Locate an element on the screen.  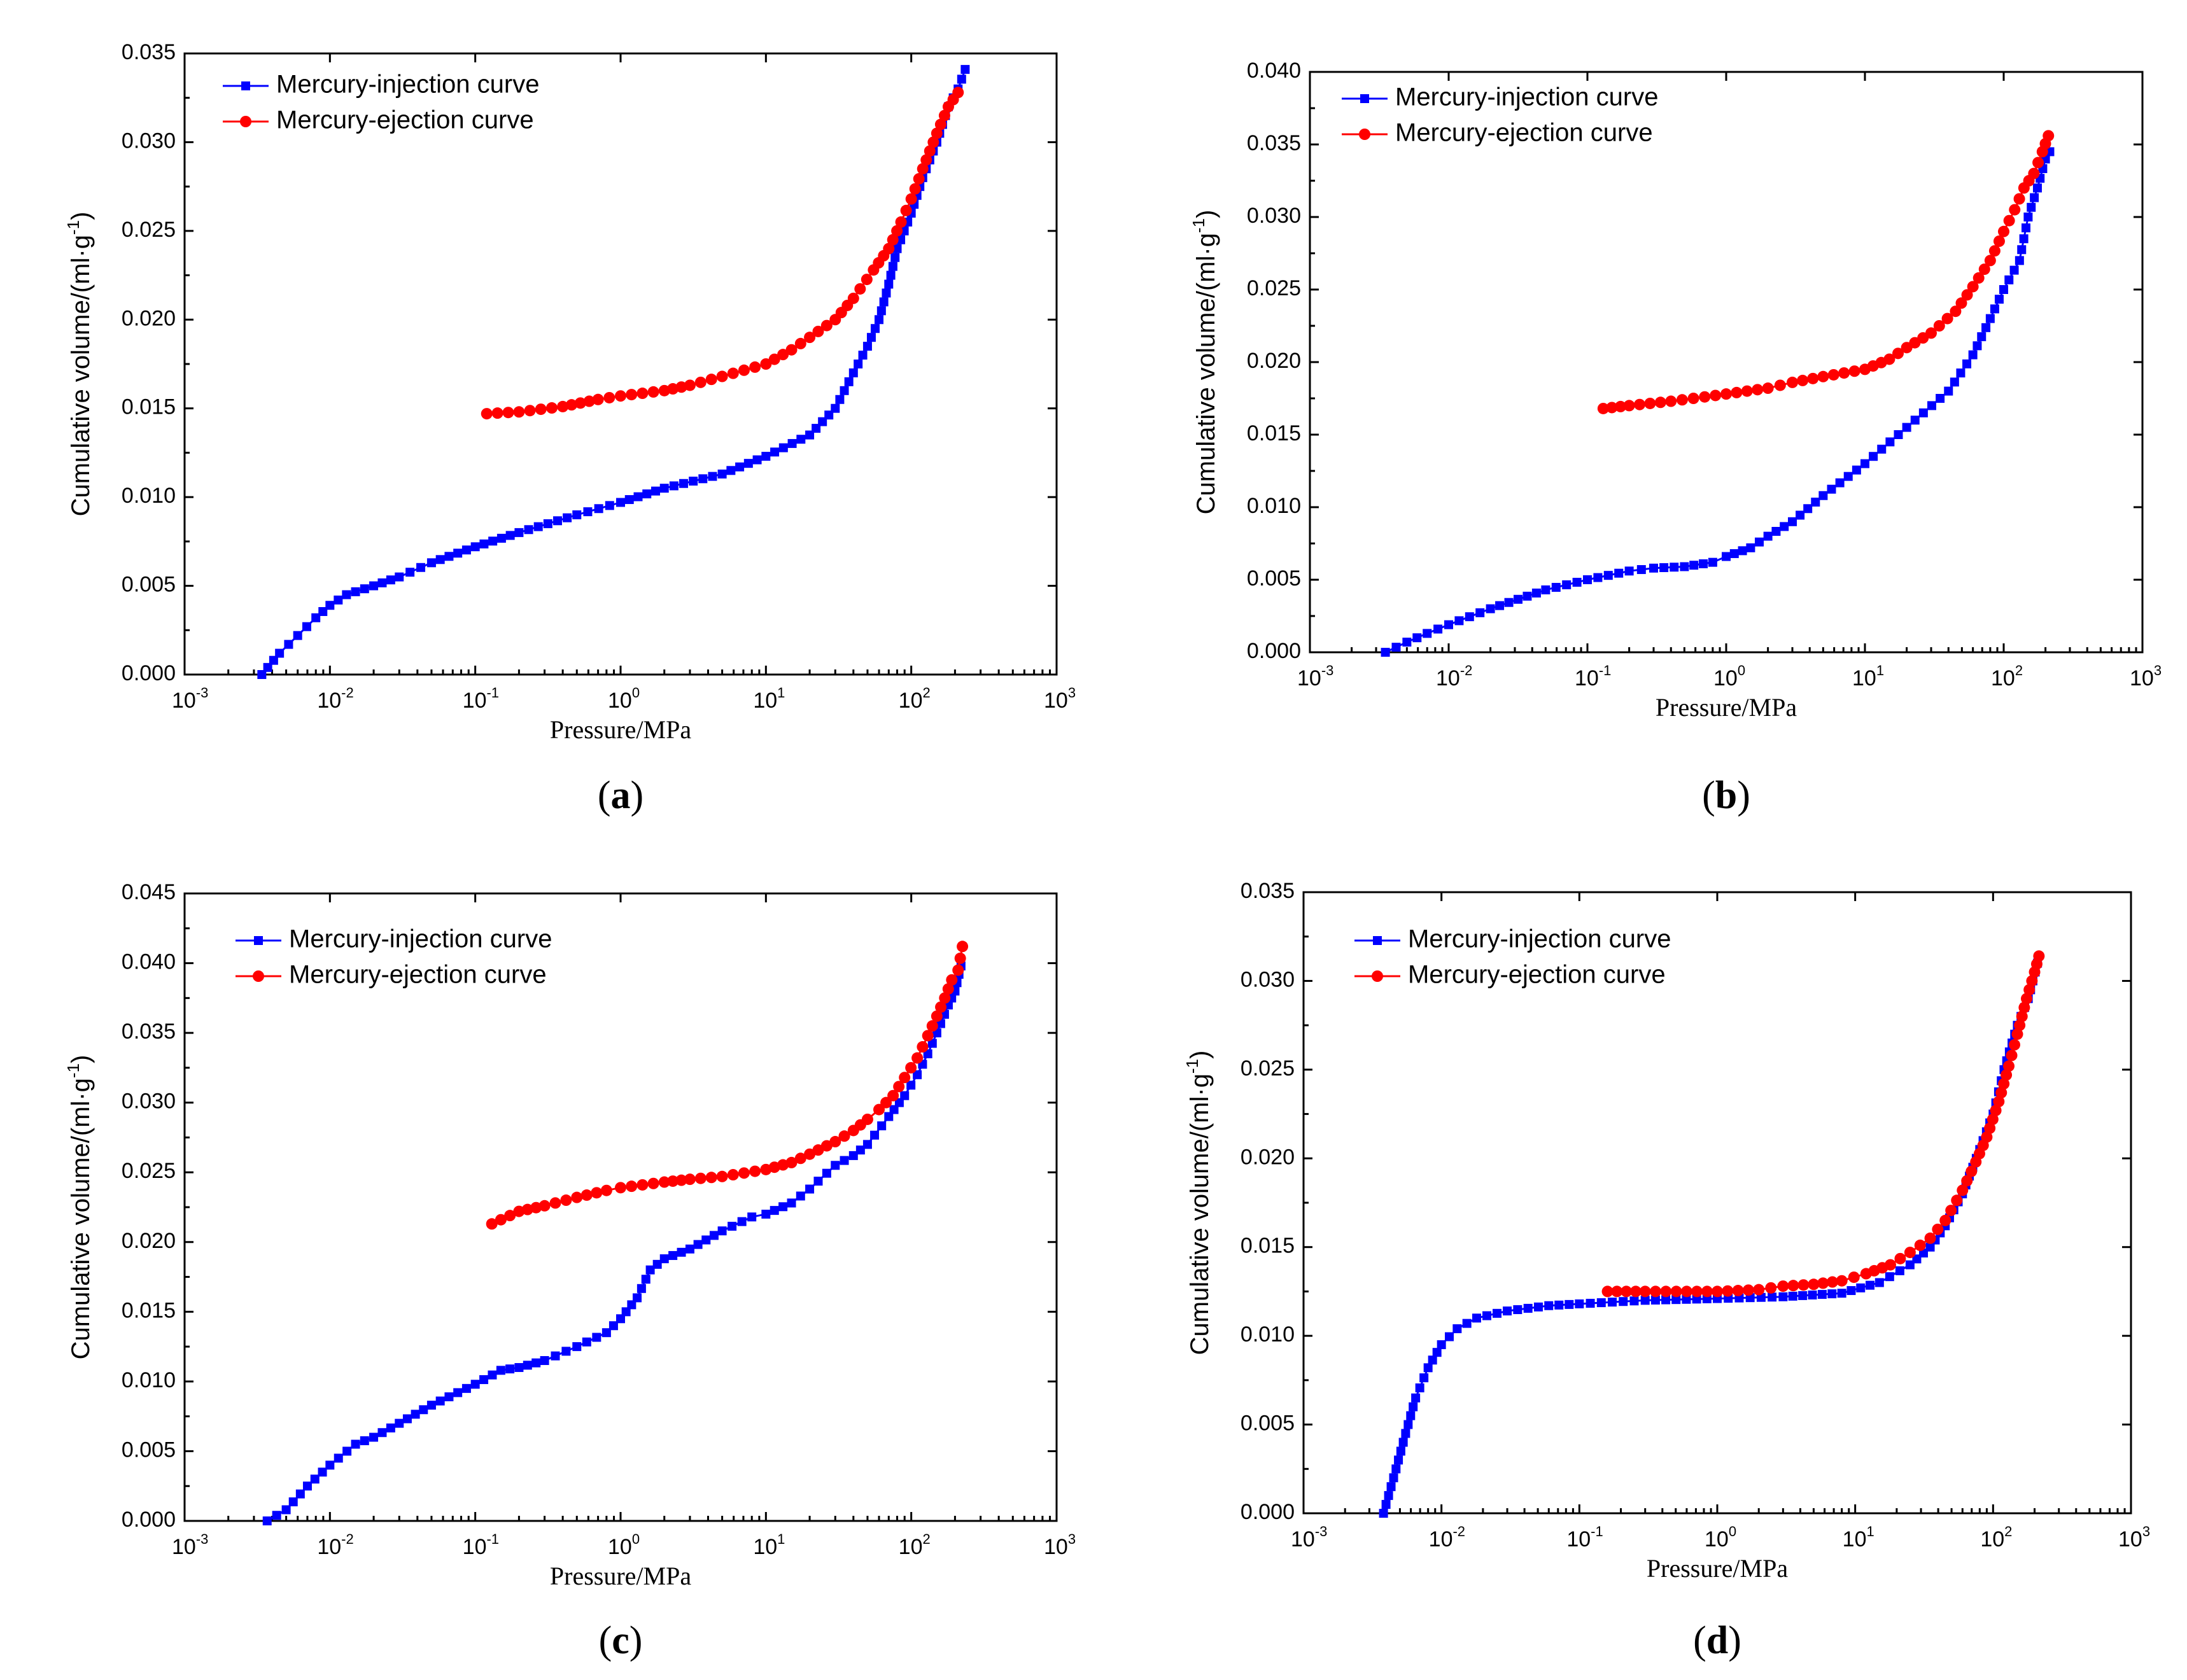
legend-label: Mercury-ejection curve is located at coordinates (418, 975).